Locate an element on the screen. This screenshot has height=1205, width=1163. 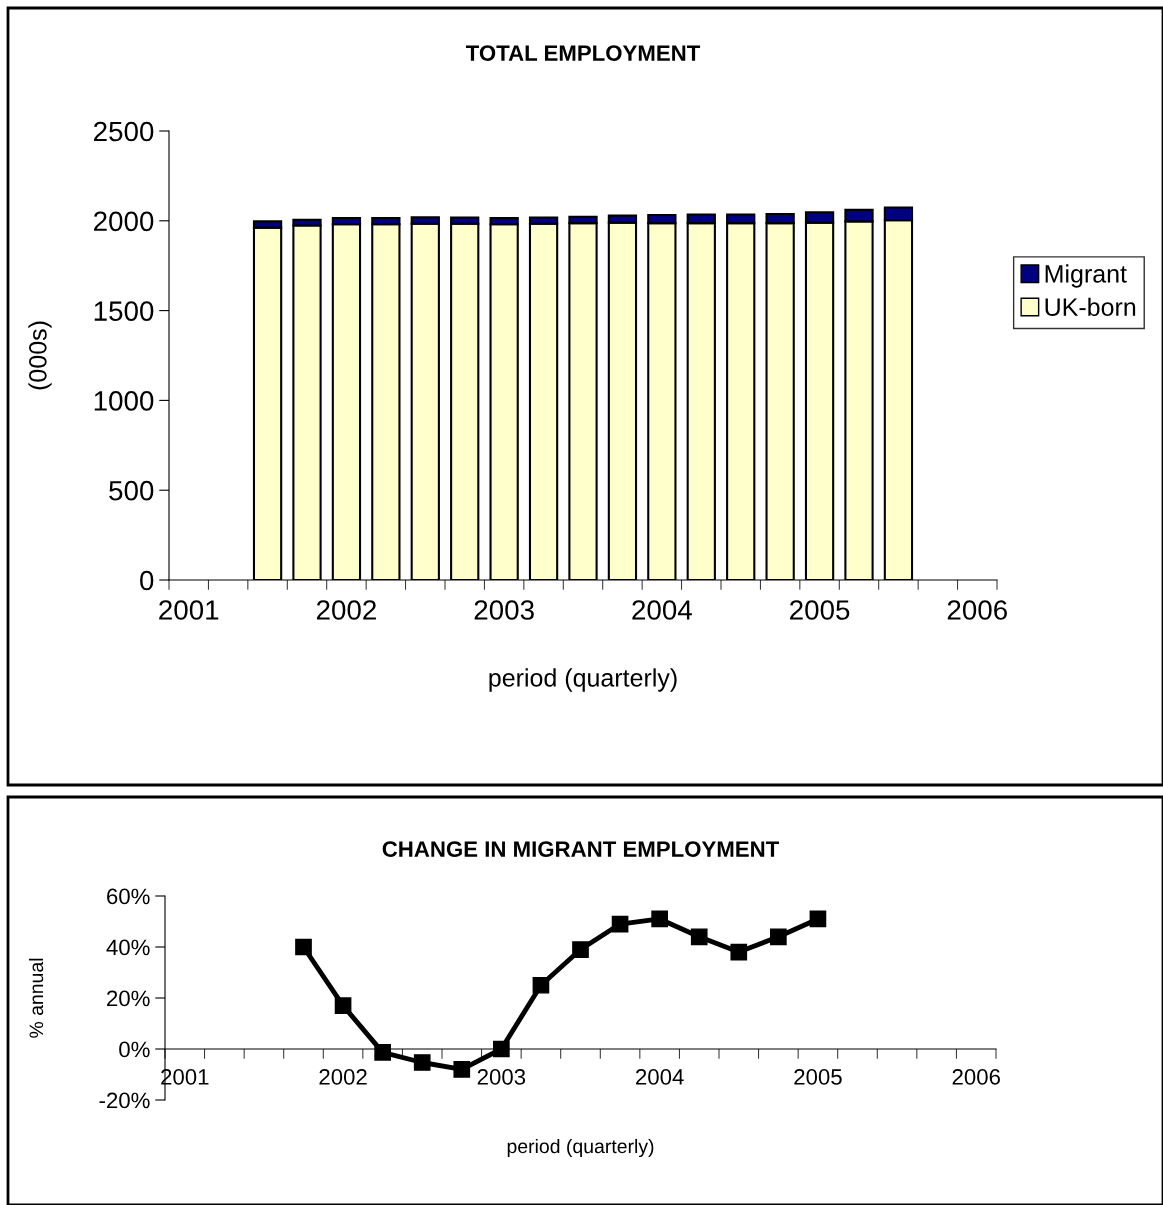
y-tick-label: -20% is located at coordinates (124, 1100).